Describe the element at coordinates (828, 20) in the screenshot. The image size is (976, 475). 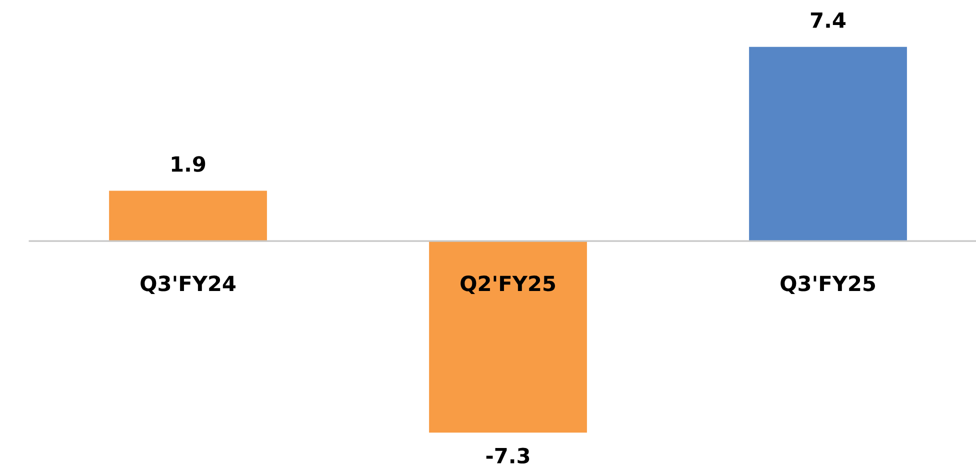
I see `data-label: 7.4` at that location.